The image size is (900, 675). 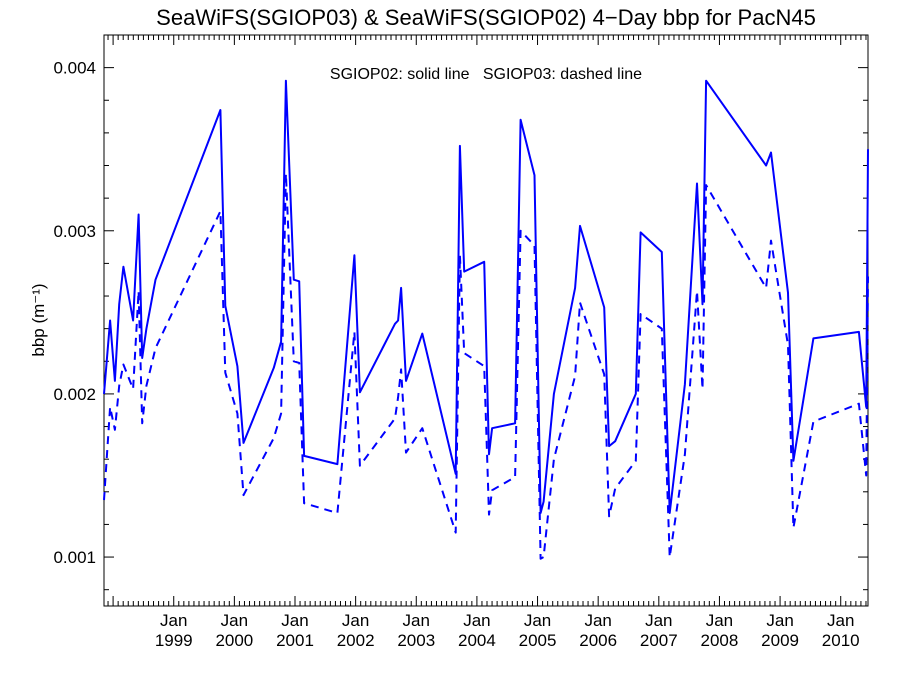 What do you see at coordinates (74, 231) in the screenshot?
I see `y-tick-label: 0.003` at bounding box center [74, 231].